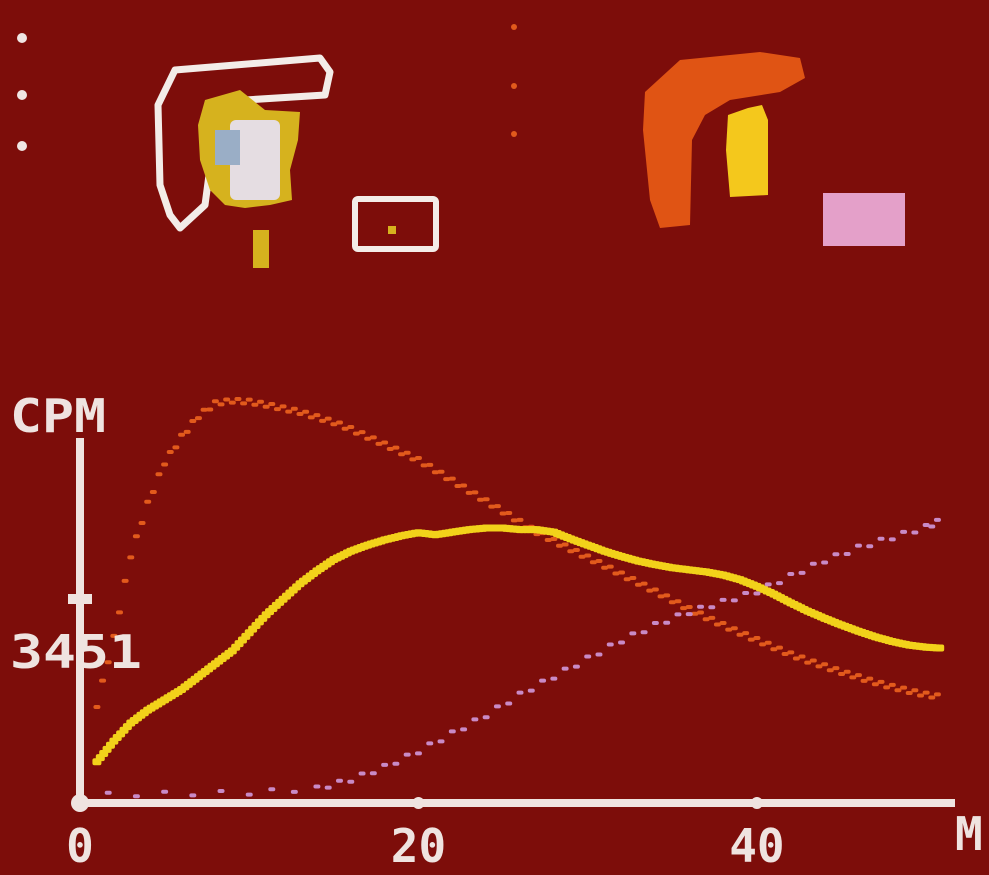 The height and width of the screenshot is (875, 989). What do you see at coordinates (395, 224) in the screenshot?
I see `roi-box-left` at bounding box center [395, 224].